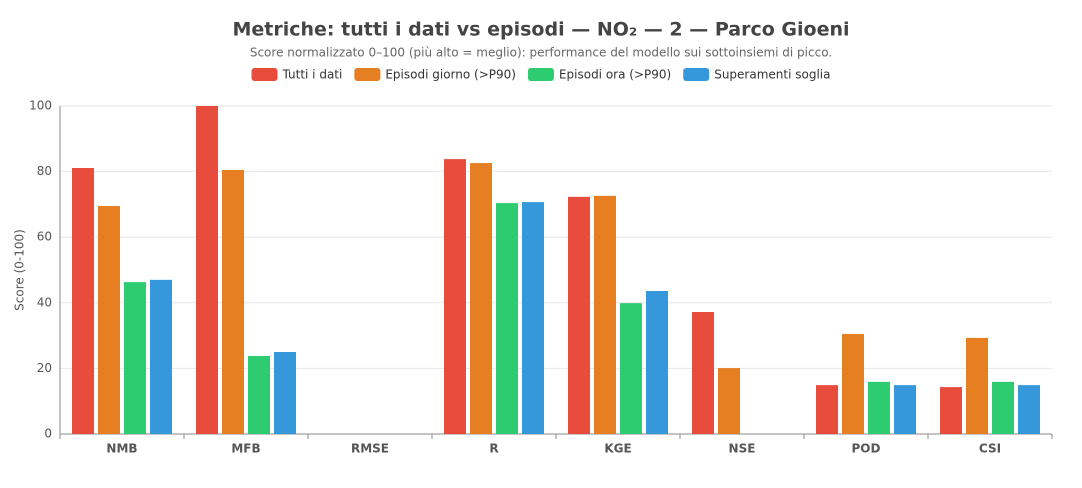 The width and height of the screenshot is (1082, 488). I want to click on y-tick-label: 20, so click(44, 368).